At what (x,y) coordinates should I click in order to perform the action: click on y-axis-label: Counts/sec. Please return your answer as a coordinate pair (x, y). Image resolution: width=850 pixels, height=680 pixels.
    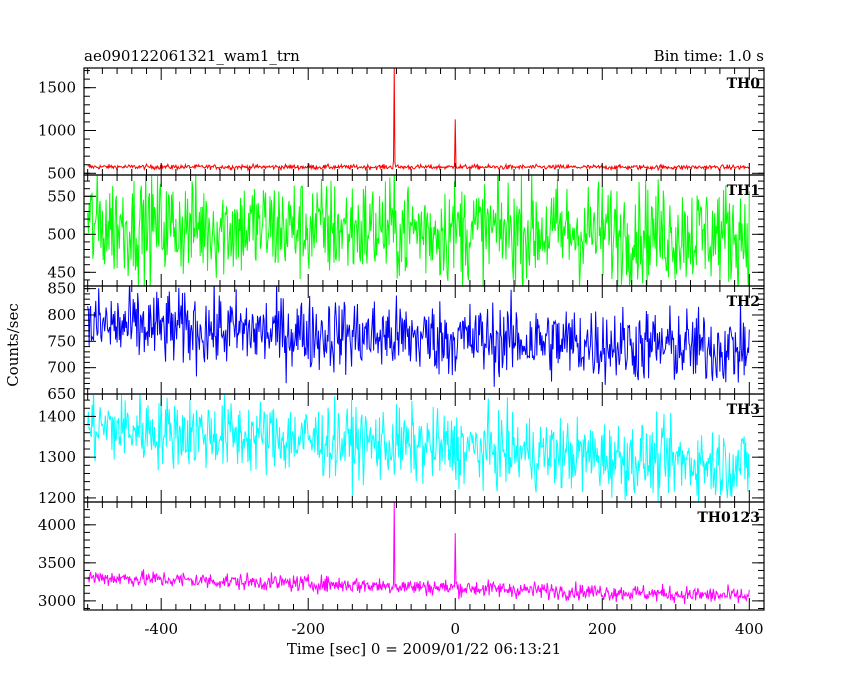
    Looking at the image, I should click on (13, 345).